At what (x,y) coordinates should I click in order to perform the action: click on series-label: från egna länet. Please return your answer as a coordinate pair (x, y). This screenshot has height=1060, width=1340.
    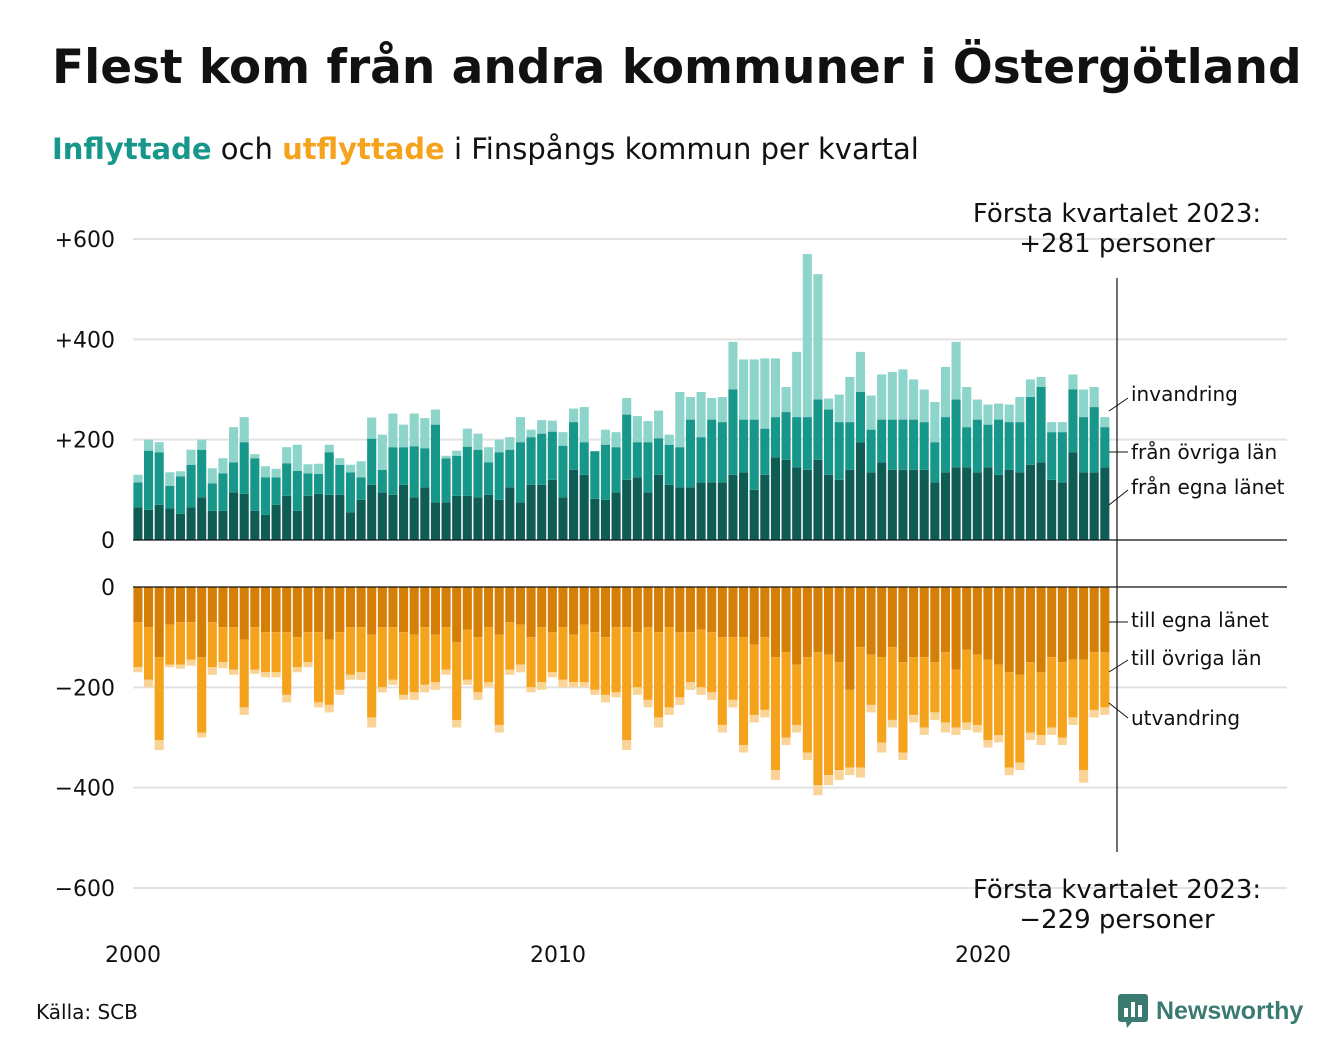
    Looking at the image, I should click on (1208, 487).